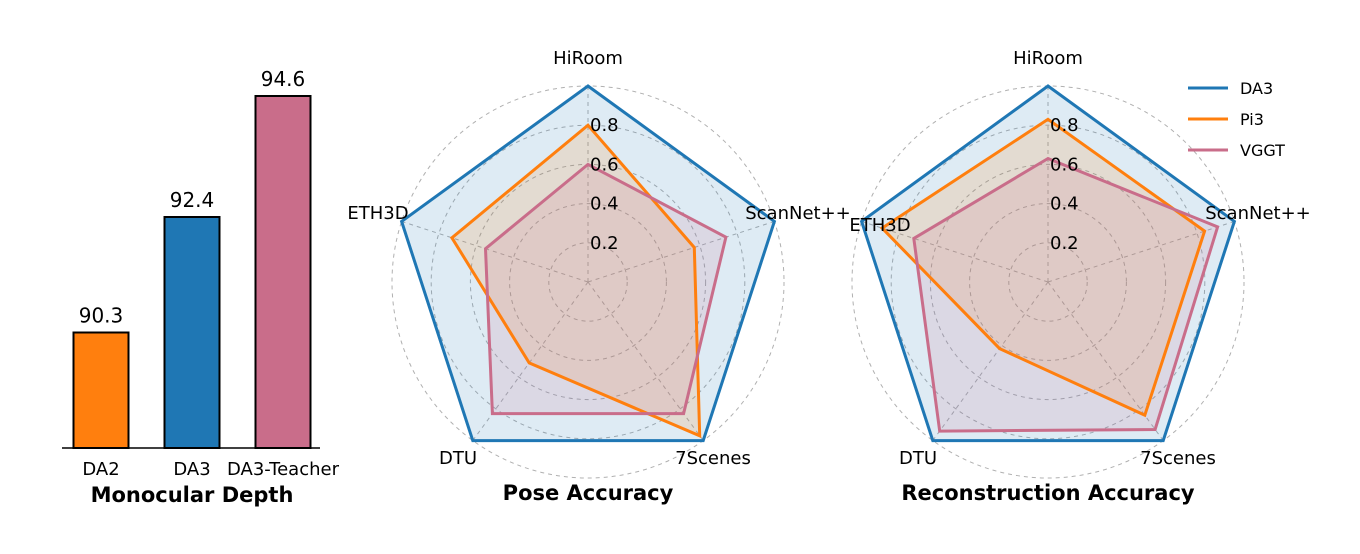 The width and height of the screenshot is (1360, 554). Describe the element at coordinates (100, 469) in the screenshot. I see `bar-tick-label: DA2` at that location.